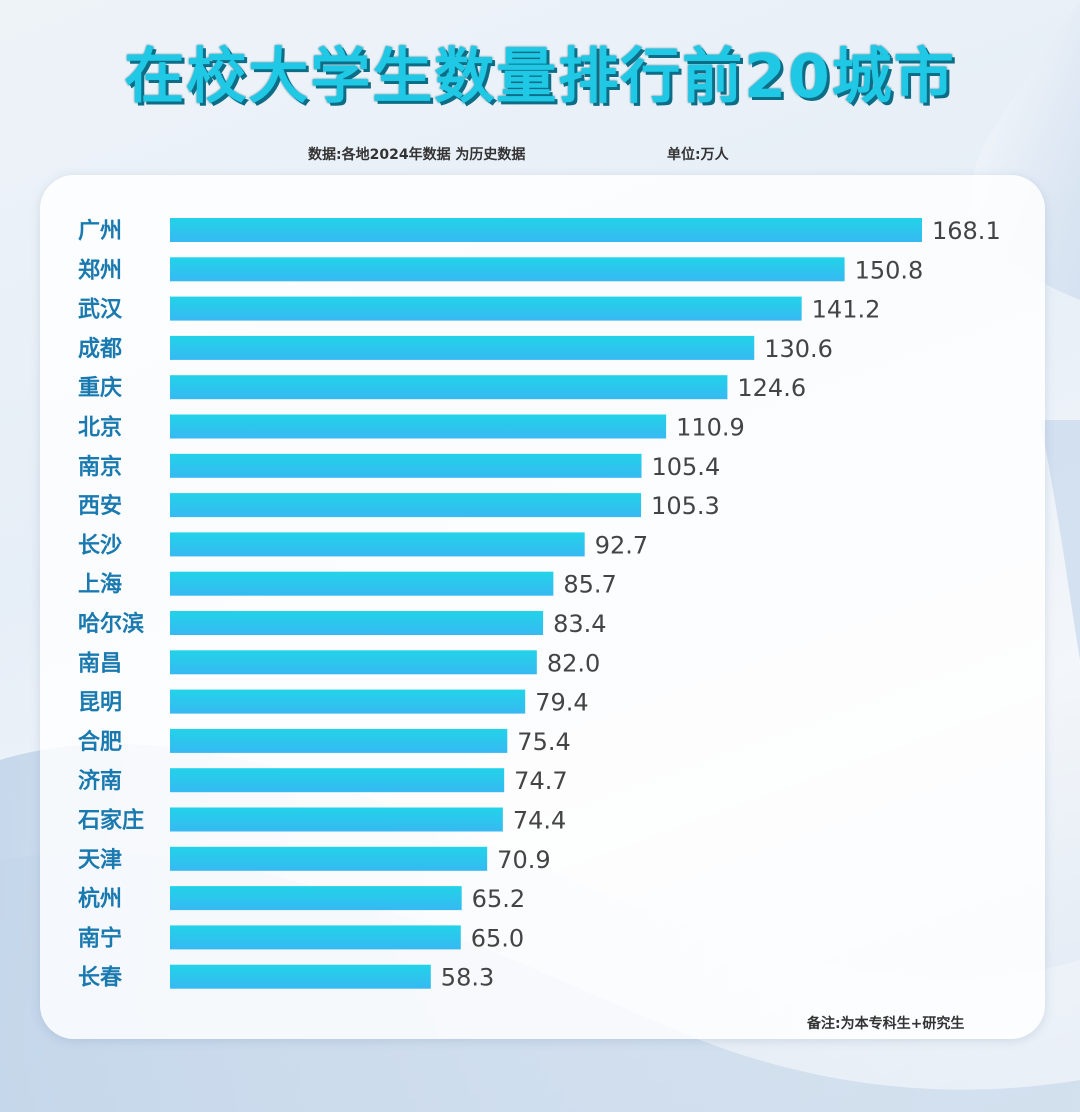  What do you see at coordinates (100, 506) in the screenshot?
I see `category-label: 西安` at bounding box center [100, 506].